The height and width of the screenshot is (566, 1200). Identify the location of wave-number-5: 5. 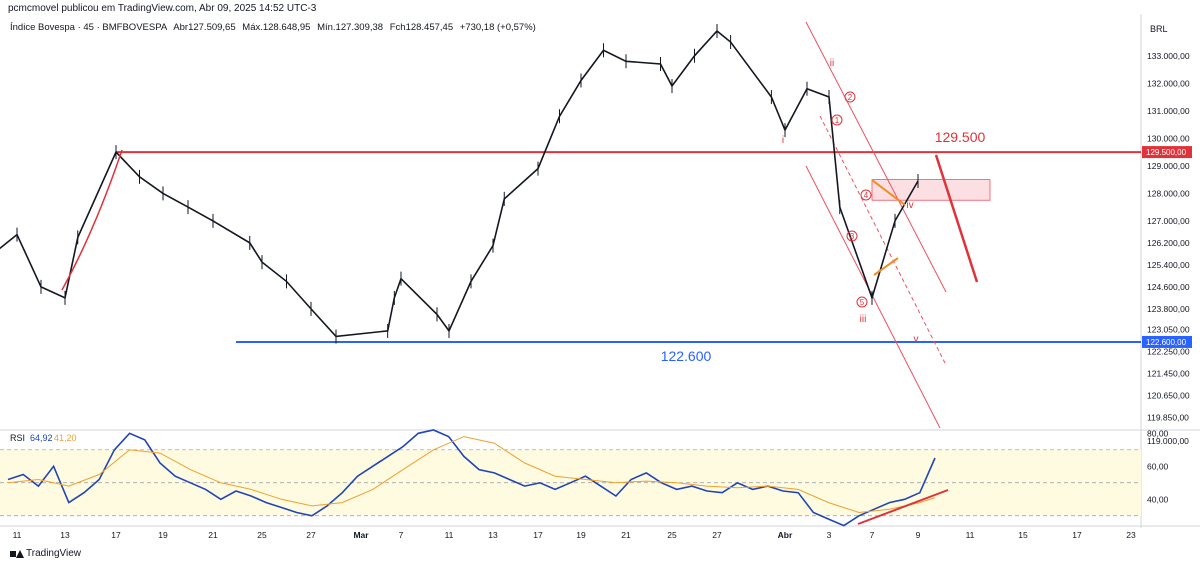
(862, 302).